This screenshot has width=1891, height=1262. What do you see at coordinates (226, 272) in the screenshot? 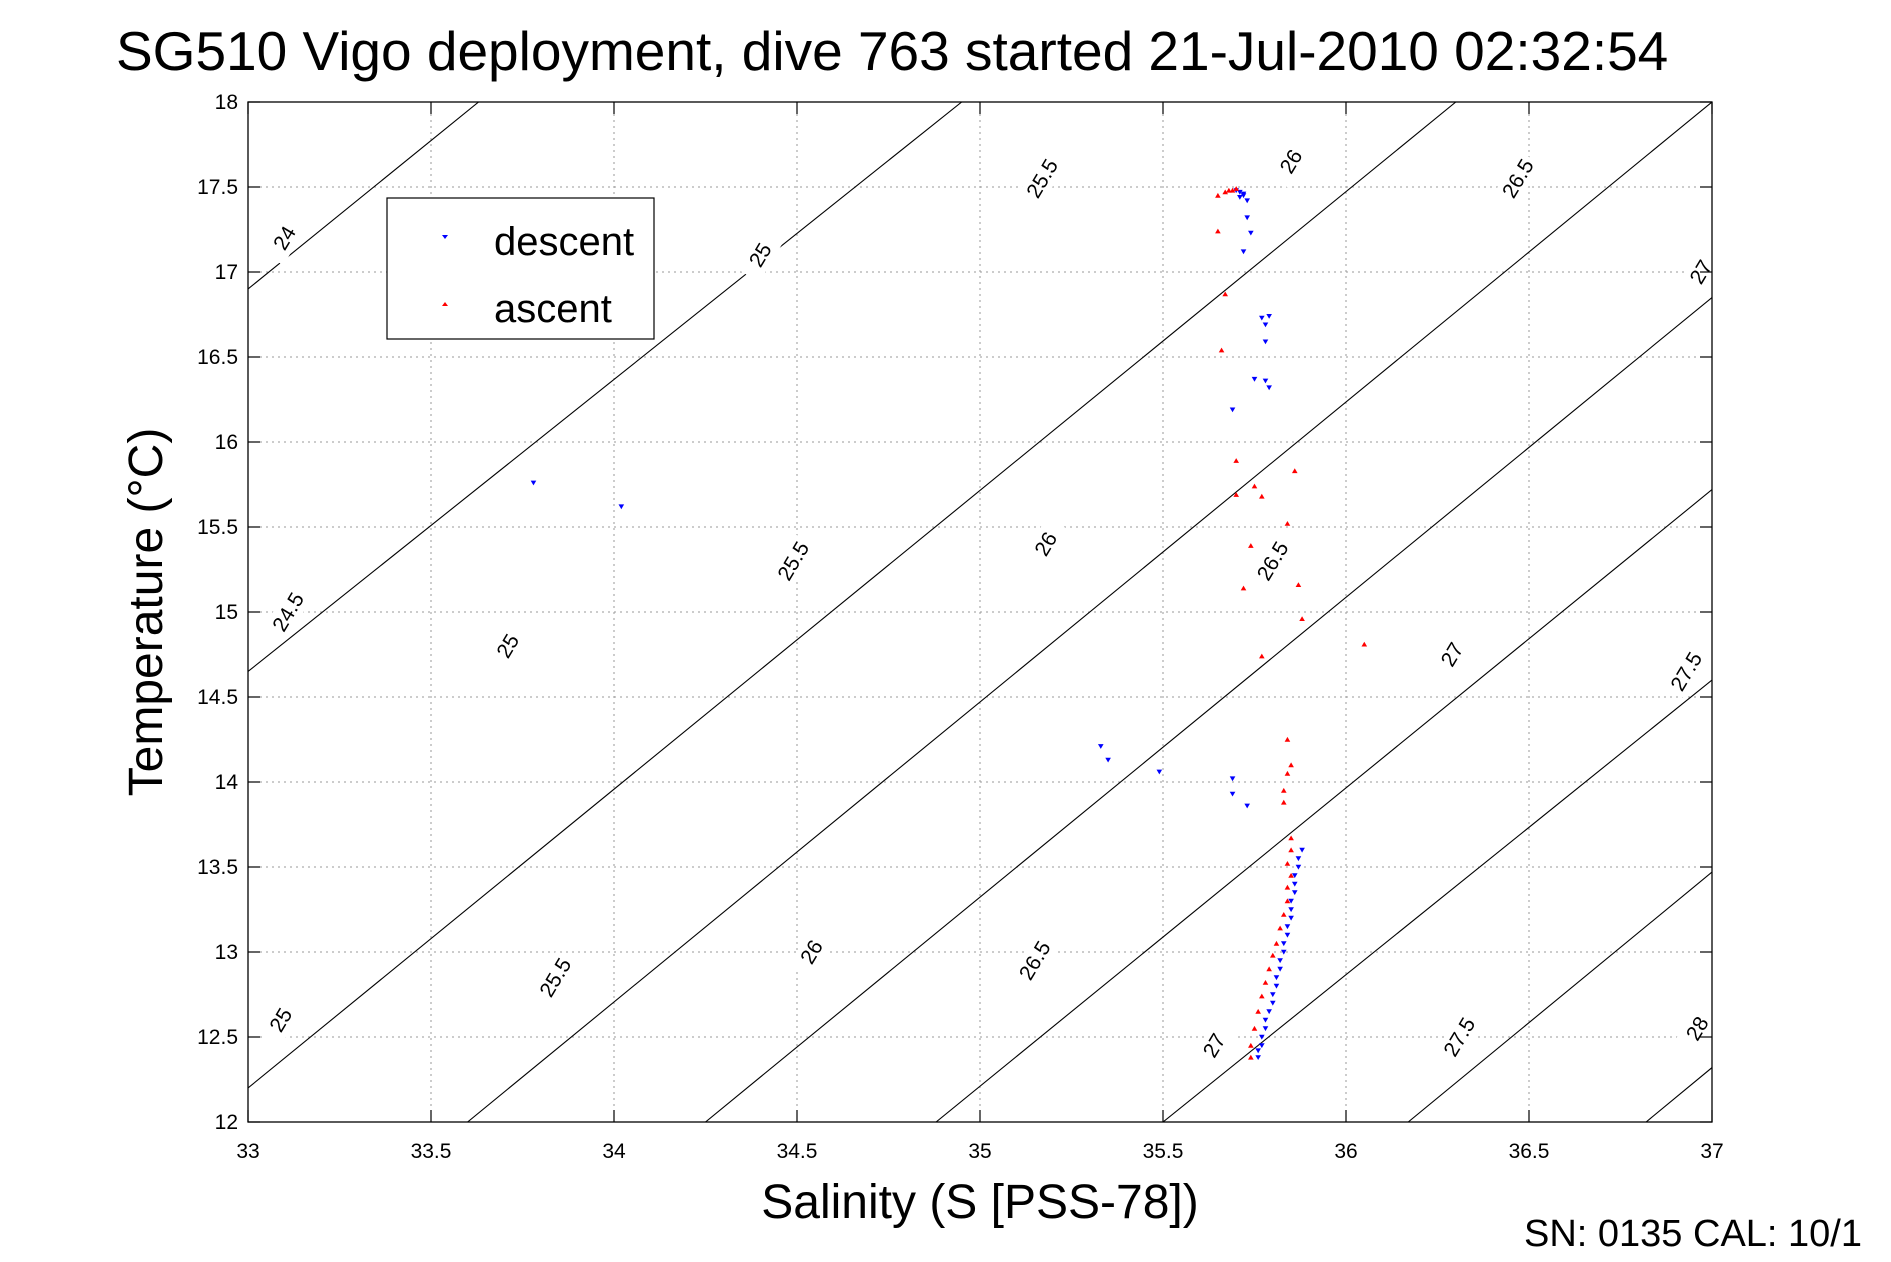
I see `y-tick-label: 17` at bounding box center [226, 272].